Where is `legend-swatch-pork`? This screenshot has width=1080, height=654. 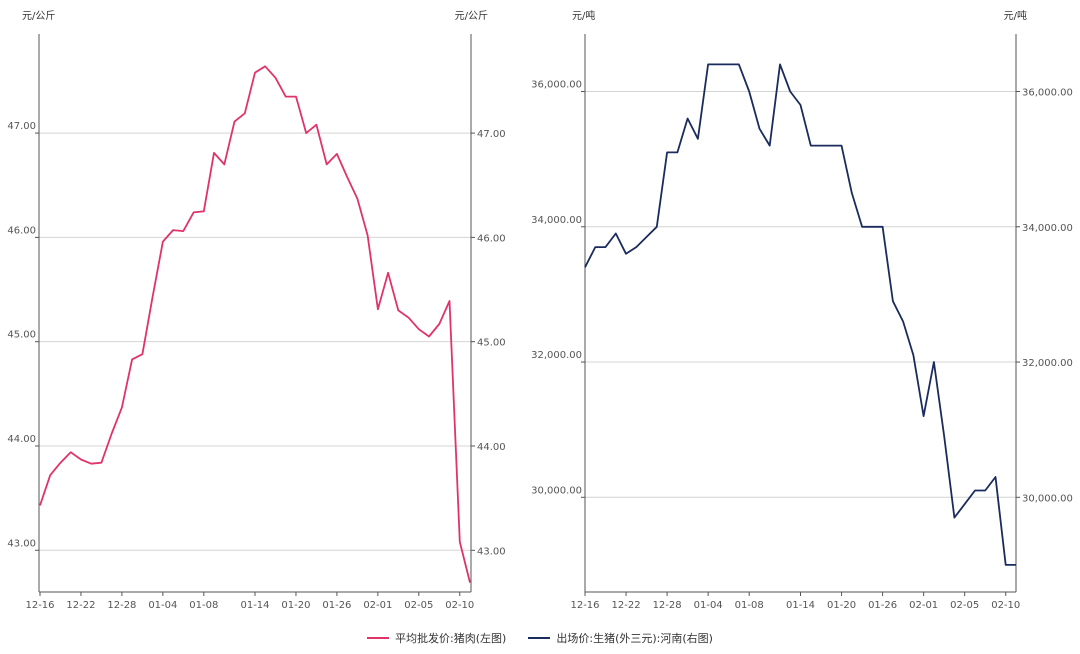 legend-swatch-pork is located at coordinates (378, 638).